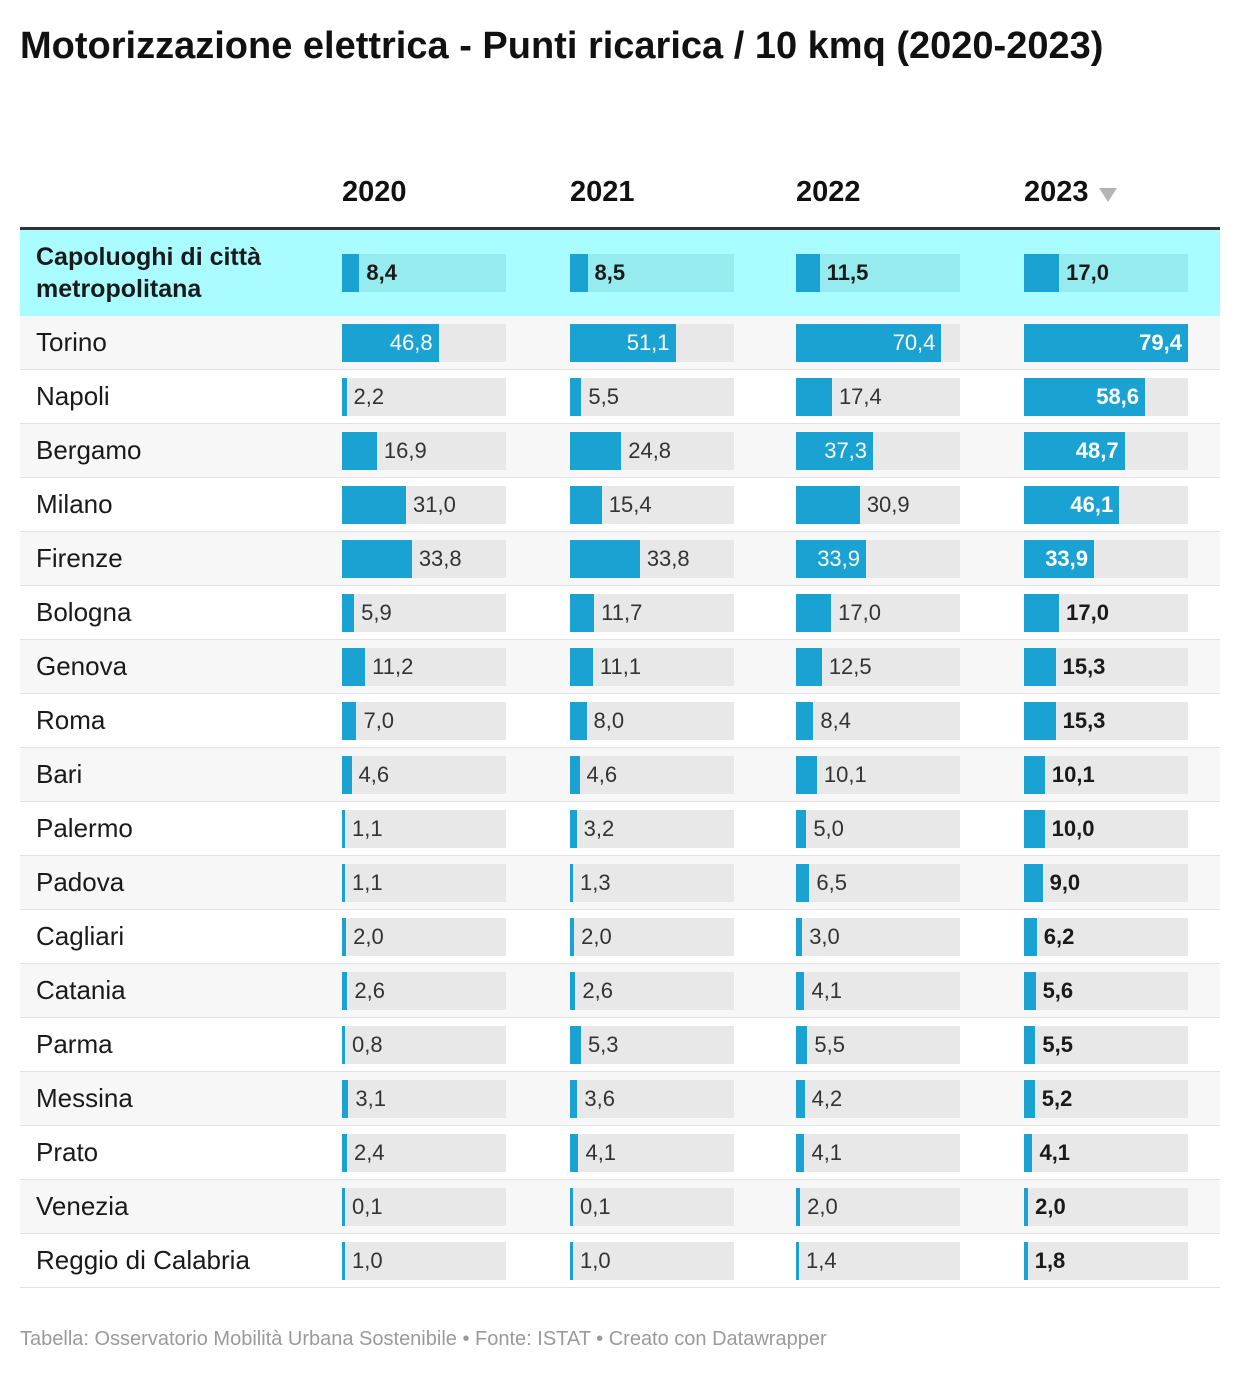 The image size is (1240, 1374). Describe the element at coordinates (424, 721) in the screenshot. I see `bar-cell: 7,0` at that location.